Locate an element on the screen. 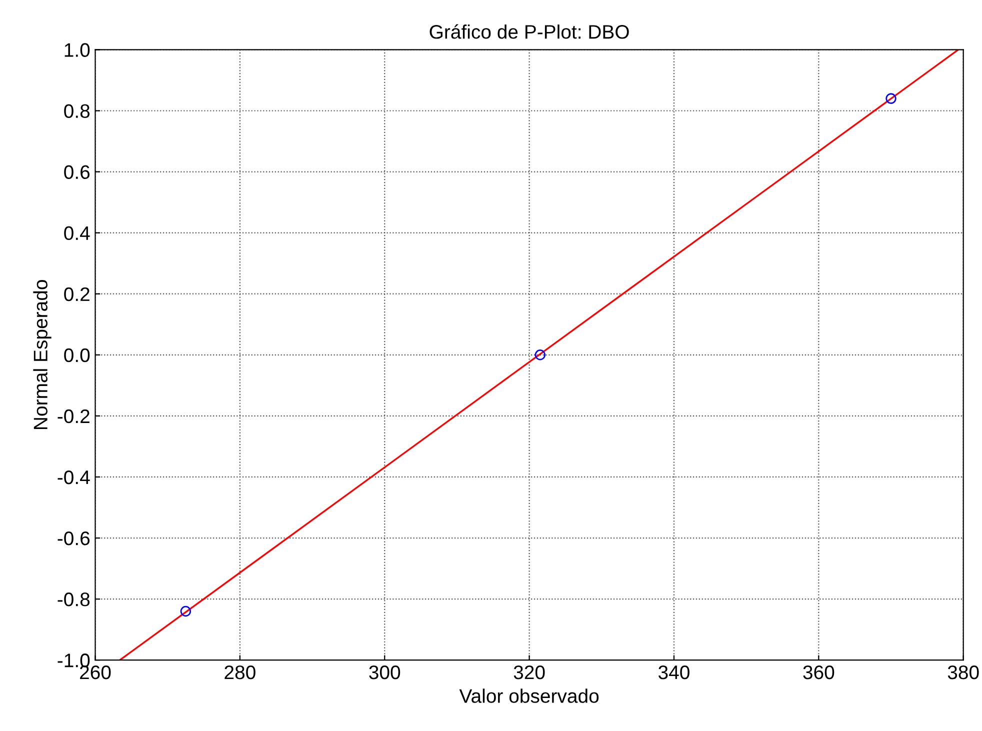 The height and width of the screenshot is (731, 982). y-tick-label: 1.0 is located at coordinates (77, 50).